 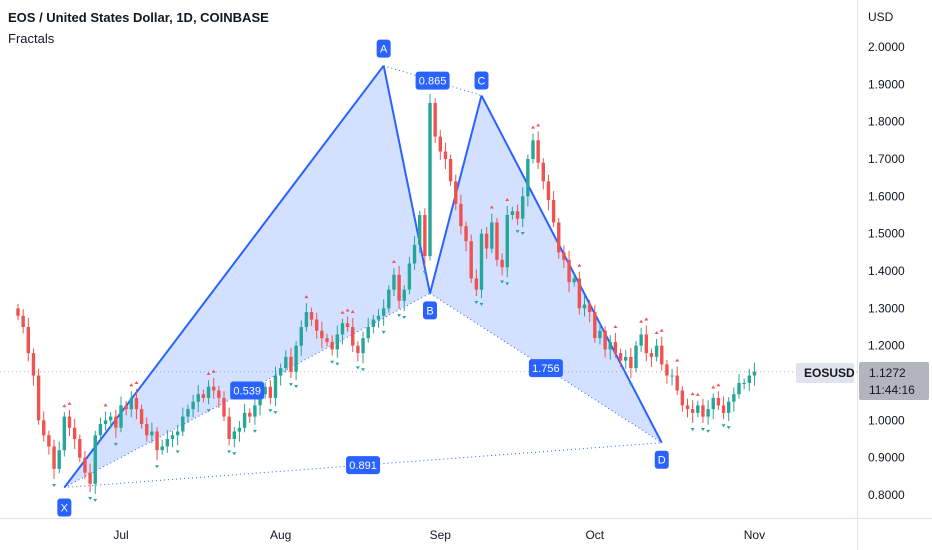 I want to click on ratio-label-text: 1.756, so click(x=546, y=369).